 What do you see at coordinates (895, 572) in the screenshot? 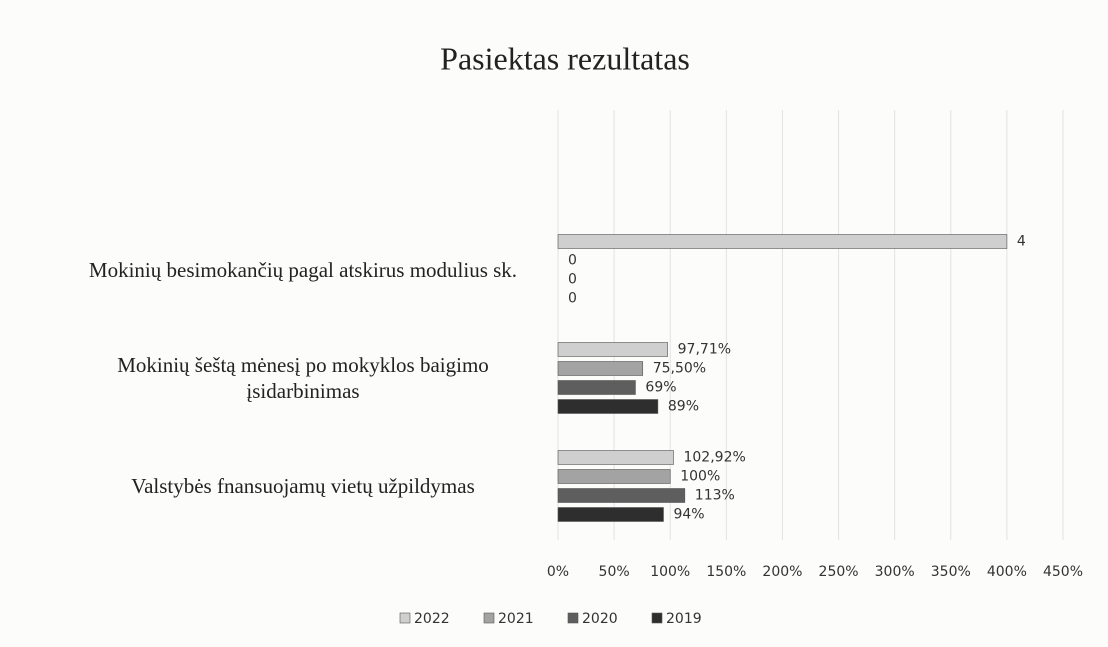
I see `x-tick-label: 300%` at bounding box center [895, 572].